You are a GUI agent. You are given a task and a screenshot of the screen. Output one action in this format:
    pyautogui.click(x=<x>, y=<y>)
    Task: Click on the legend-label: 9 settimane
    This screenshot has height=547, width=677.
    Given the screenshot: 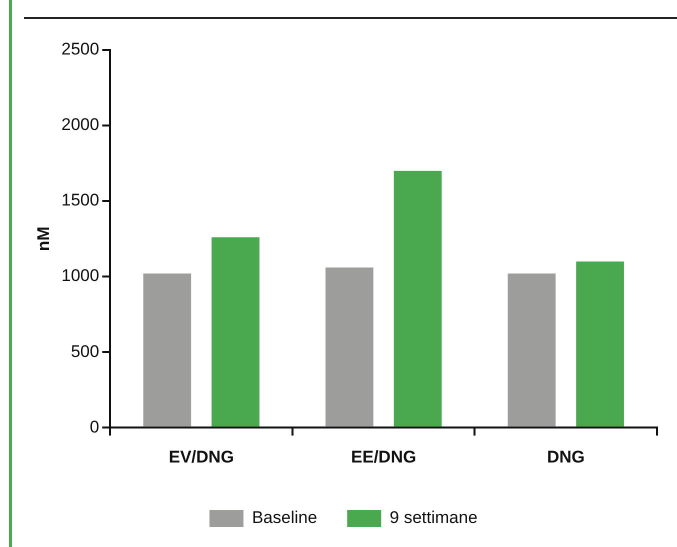 What is the action you would take?
    pyautogui.click(x=434, y=518)
    